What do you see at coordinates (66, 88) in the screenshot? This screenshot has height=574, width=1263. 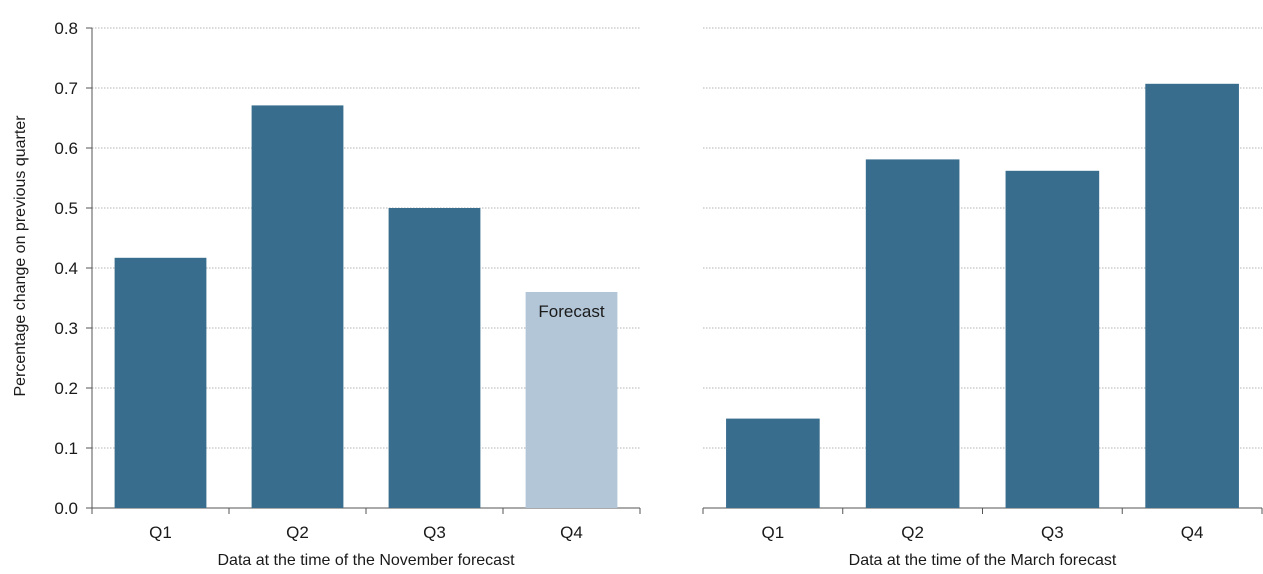 I see `y-tick-label: 0.7` at bounding box center [66, 88].